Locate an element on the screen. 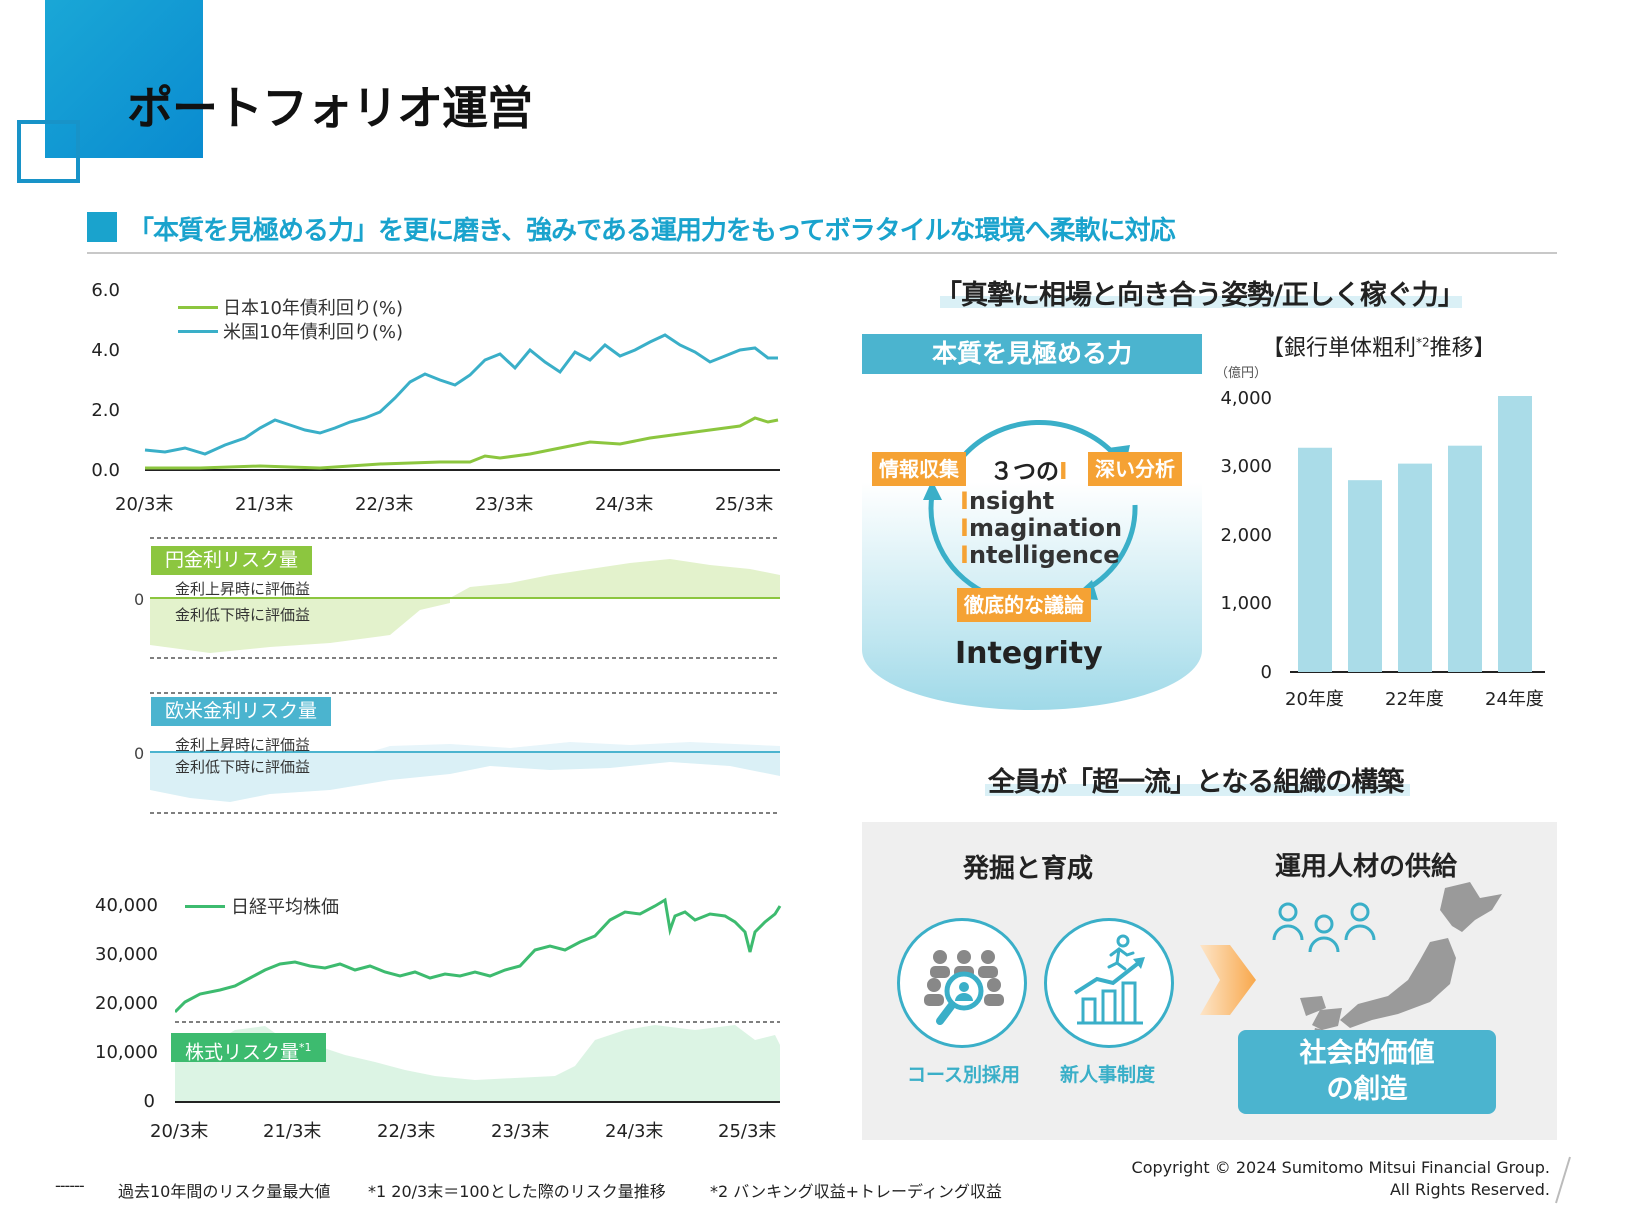 The image size is (1625, 1211). growth-runner-icon is located at coordinates (1109, 979).